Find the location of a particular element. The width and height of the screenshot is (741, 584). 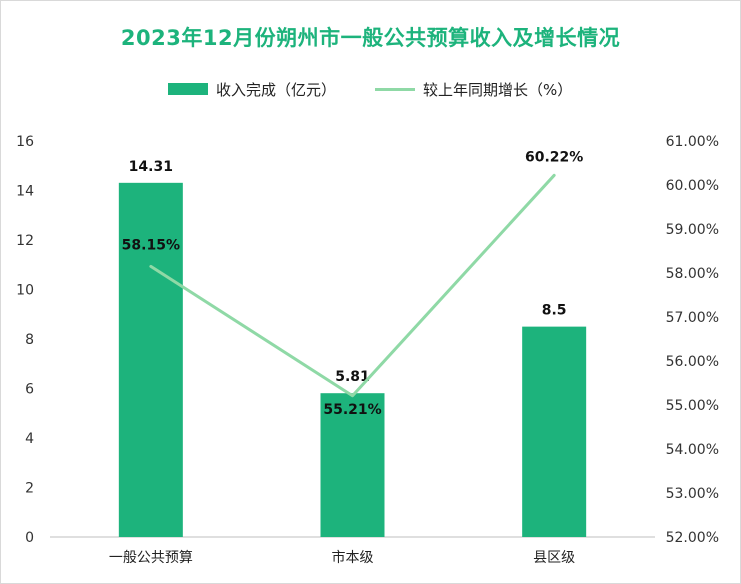

bar-value-label: 5.81 is located at coordinates (352, 377).